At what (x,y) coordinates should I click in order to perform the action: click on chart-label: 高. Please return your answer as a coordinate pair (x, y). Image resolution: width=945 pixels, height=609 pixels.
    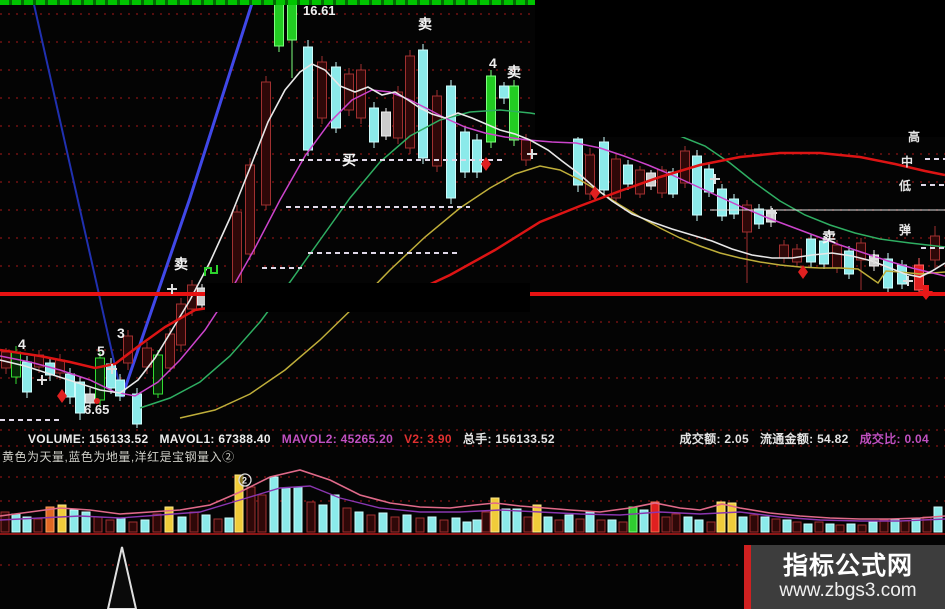
    Looking at the image, I should click on (914, 136).